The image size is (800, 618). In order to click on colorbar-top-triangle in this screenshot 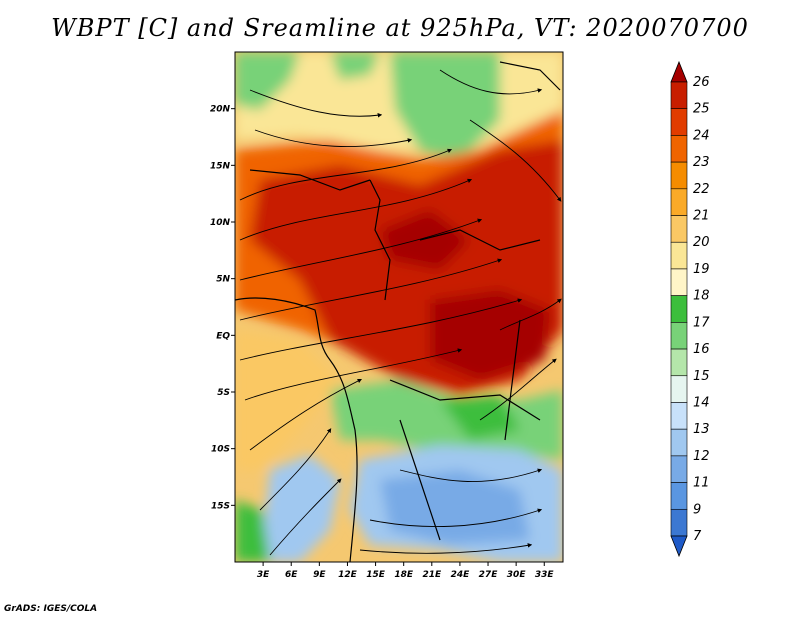, I will do `click(679, 71)`.